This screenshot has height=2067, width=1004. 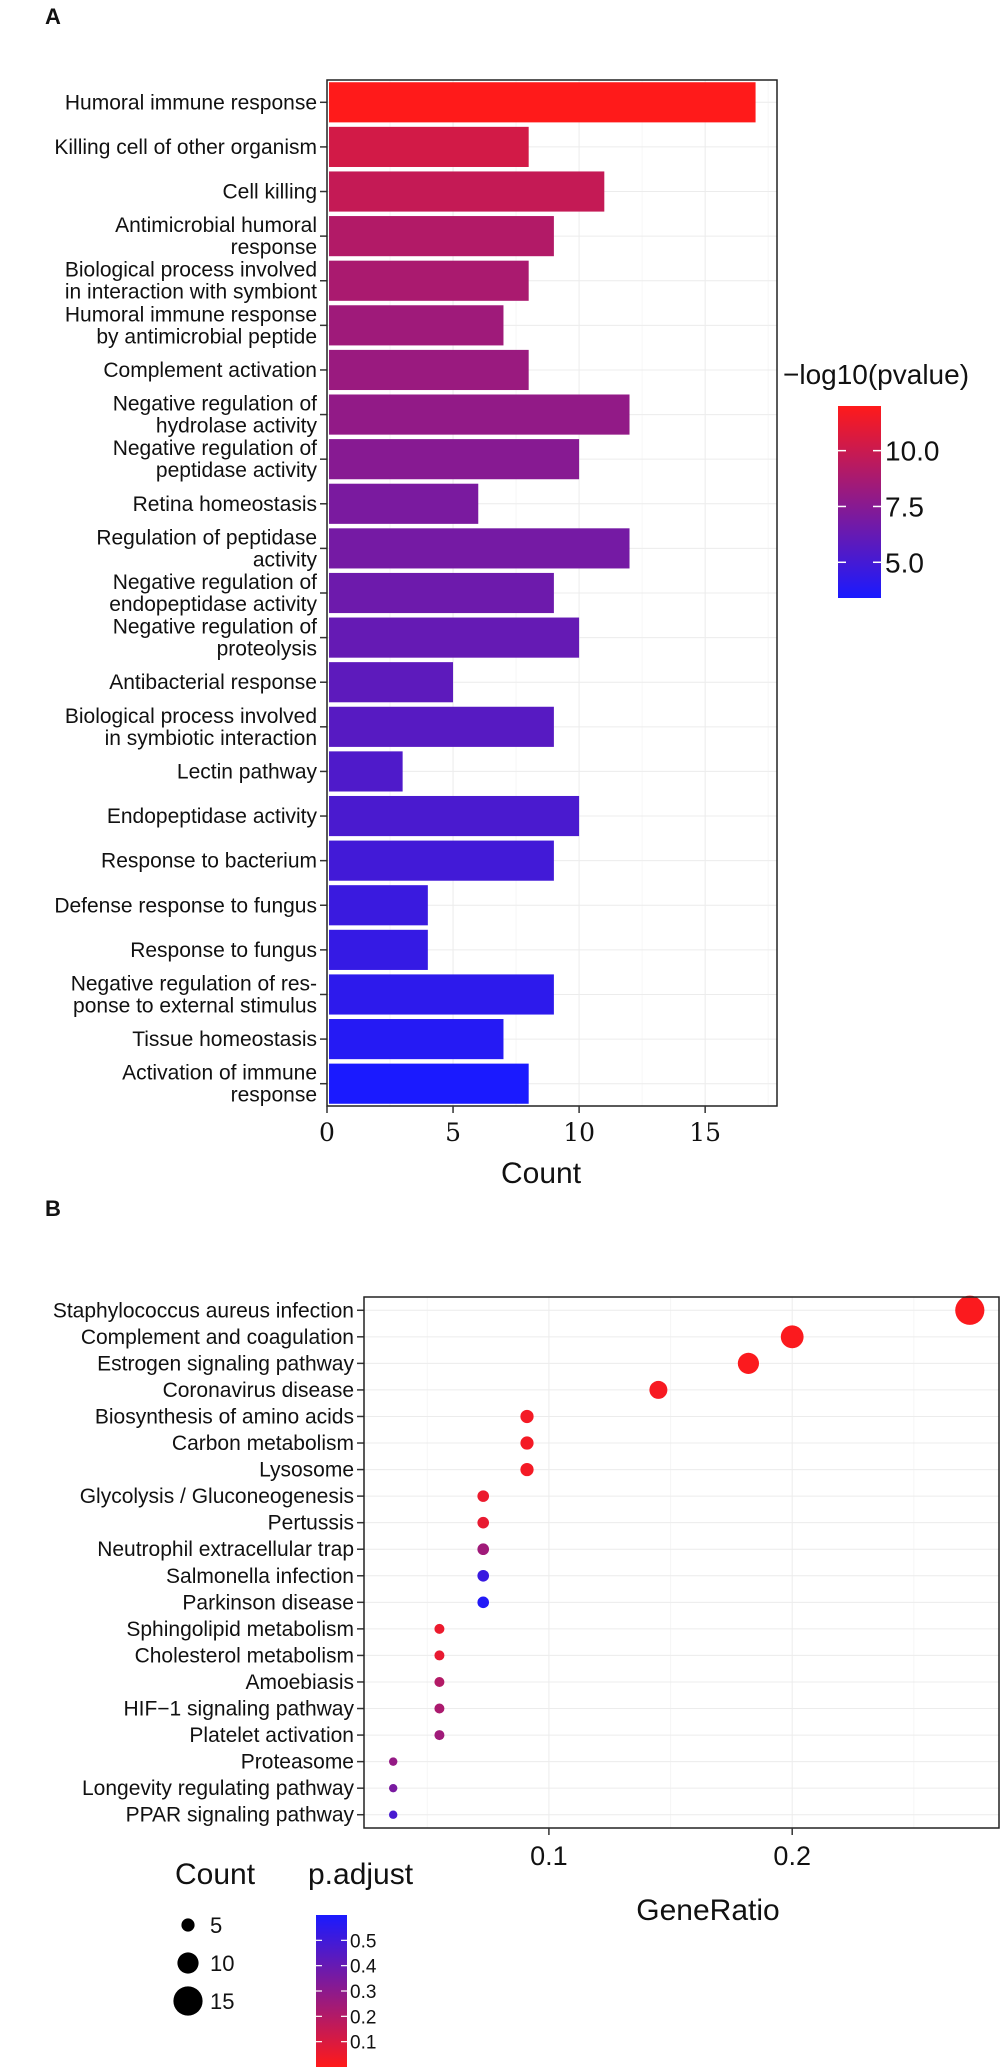 I want to click on colorbar-tick-label: 0.2, so click(x=363, y=2017).